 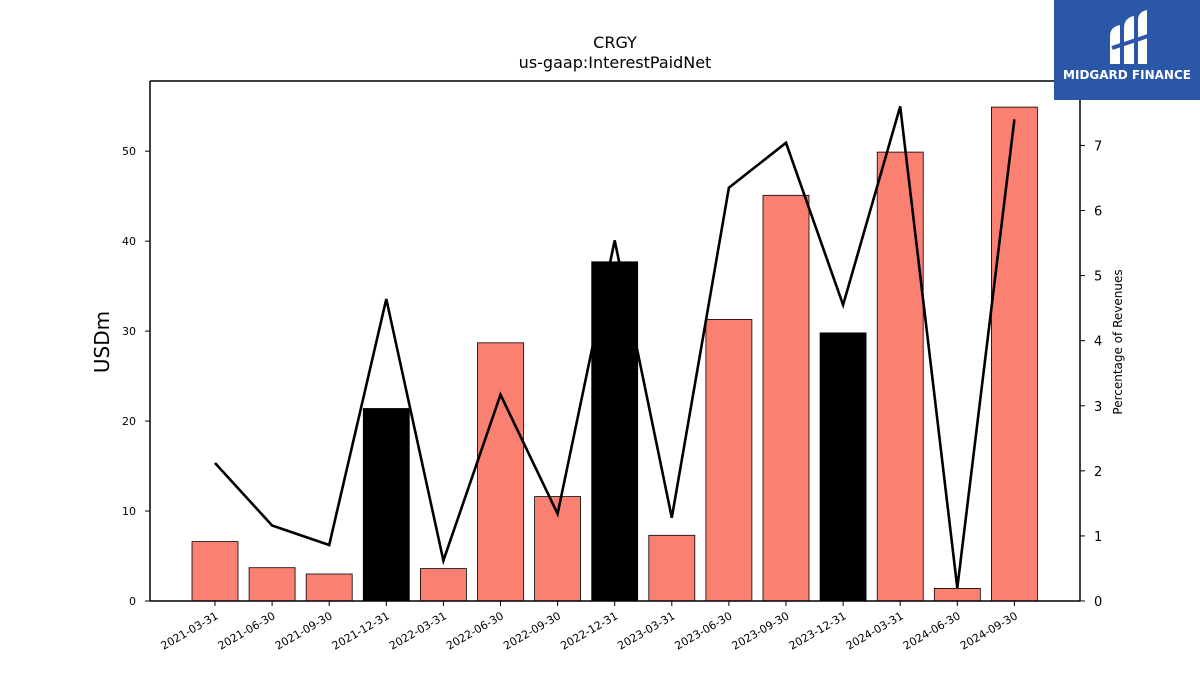 I want to click on y2-axis-label: Percentage of Revenues, so click(x=1118, y=341).